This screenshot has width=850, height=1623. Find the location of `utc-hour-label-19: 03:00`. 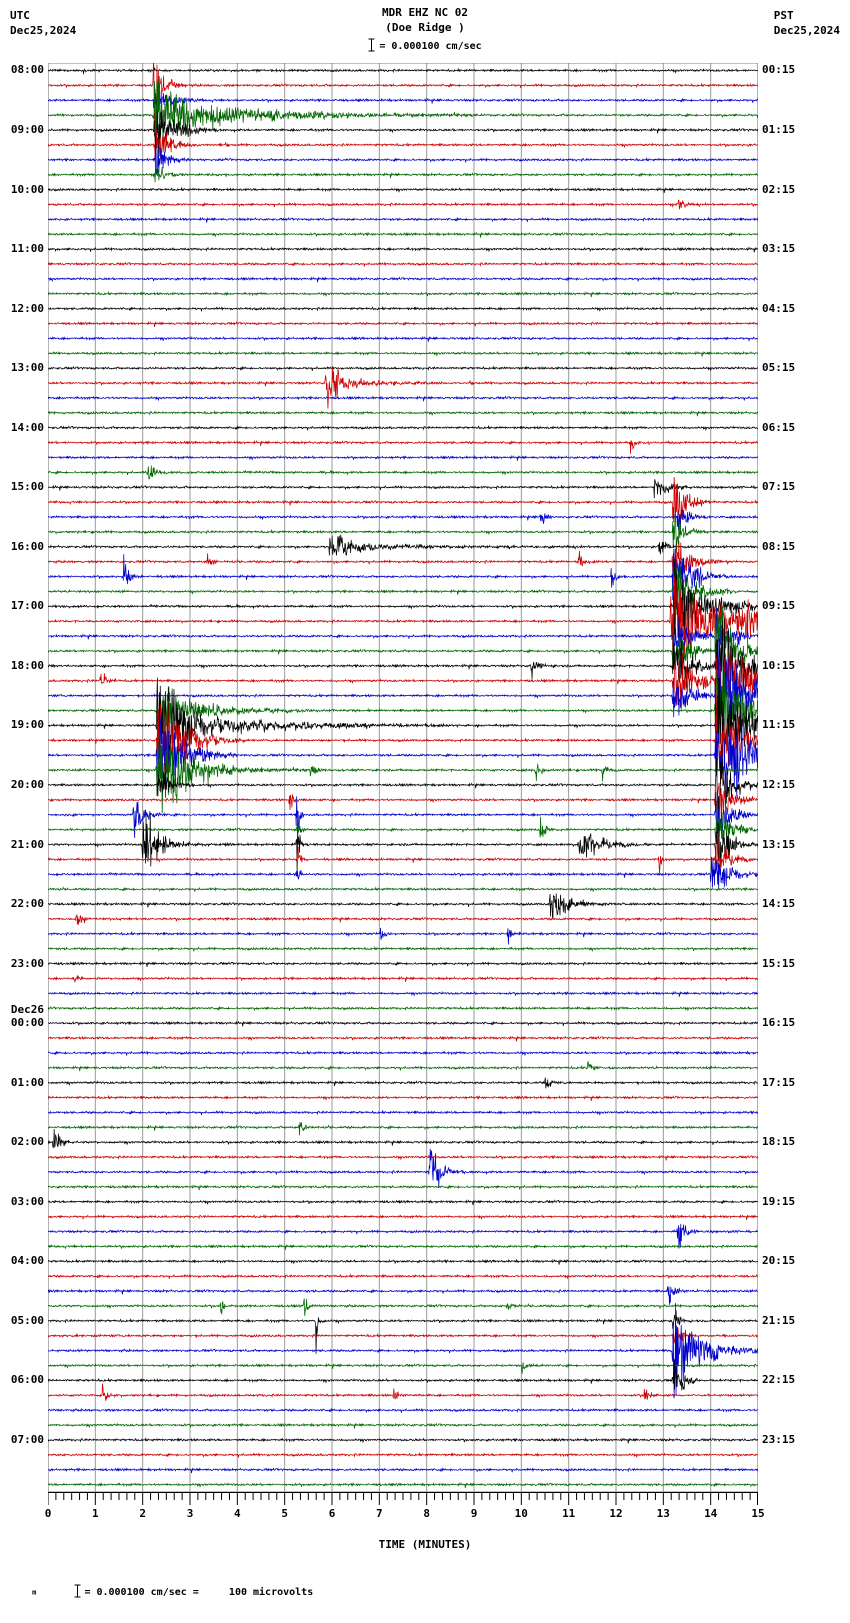

utc-hour-label-19: 03:00 is located at coordinates (27, 1201).